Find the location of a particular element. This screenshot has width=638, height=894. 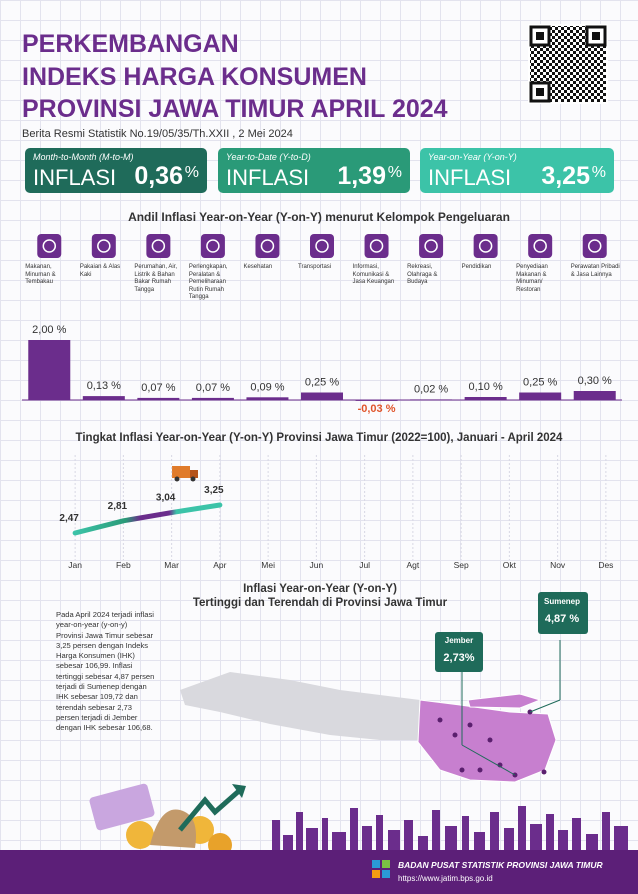

category-label: Pakaian & Alas Kaki is located at coordinates (100, 271).